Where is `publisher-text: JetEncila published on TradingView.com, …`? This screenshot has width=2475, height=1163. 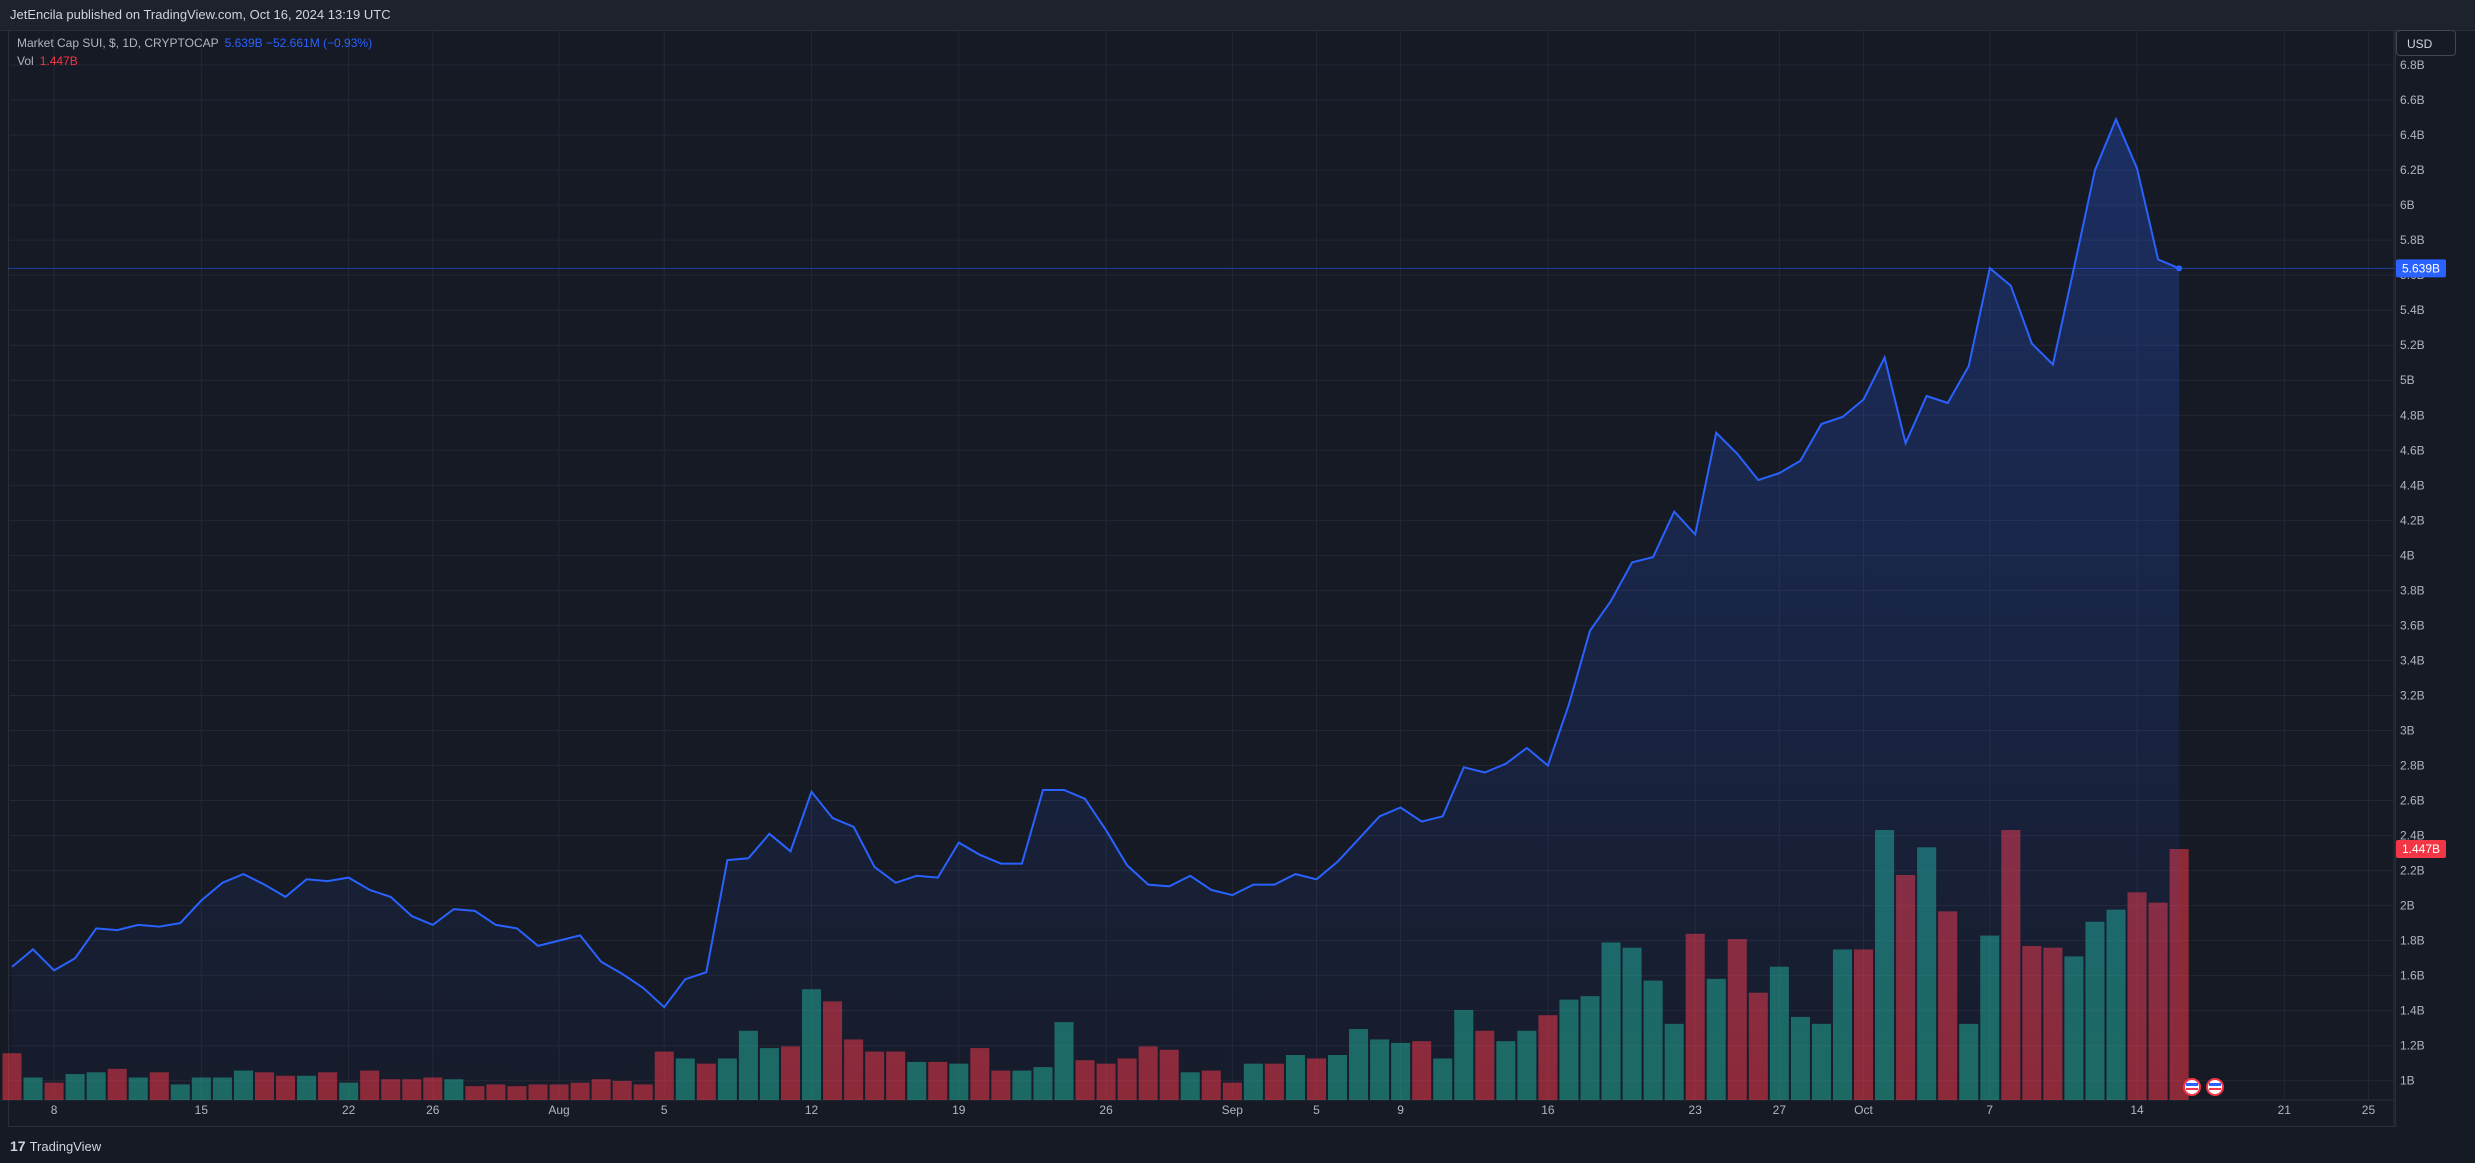 publisher-text: JetEncila published on TradingView.com, … is located at coordinates (200, 14).